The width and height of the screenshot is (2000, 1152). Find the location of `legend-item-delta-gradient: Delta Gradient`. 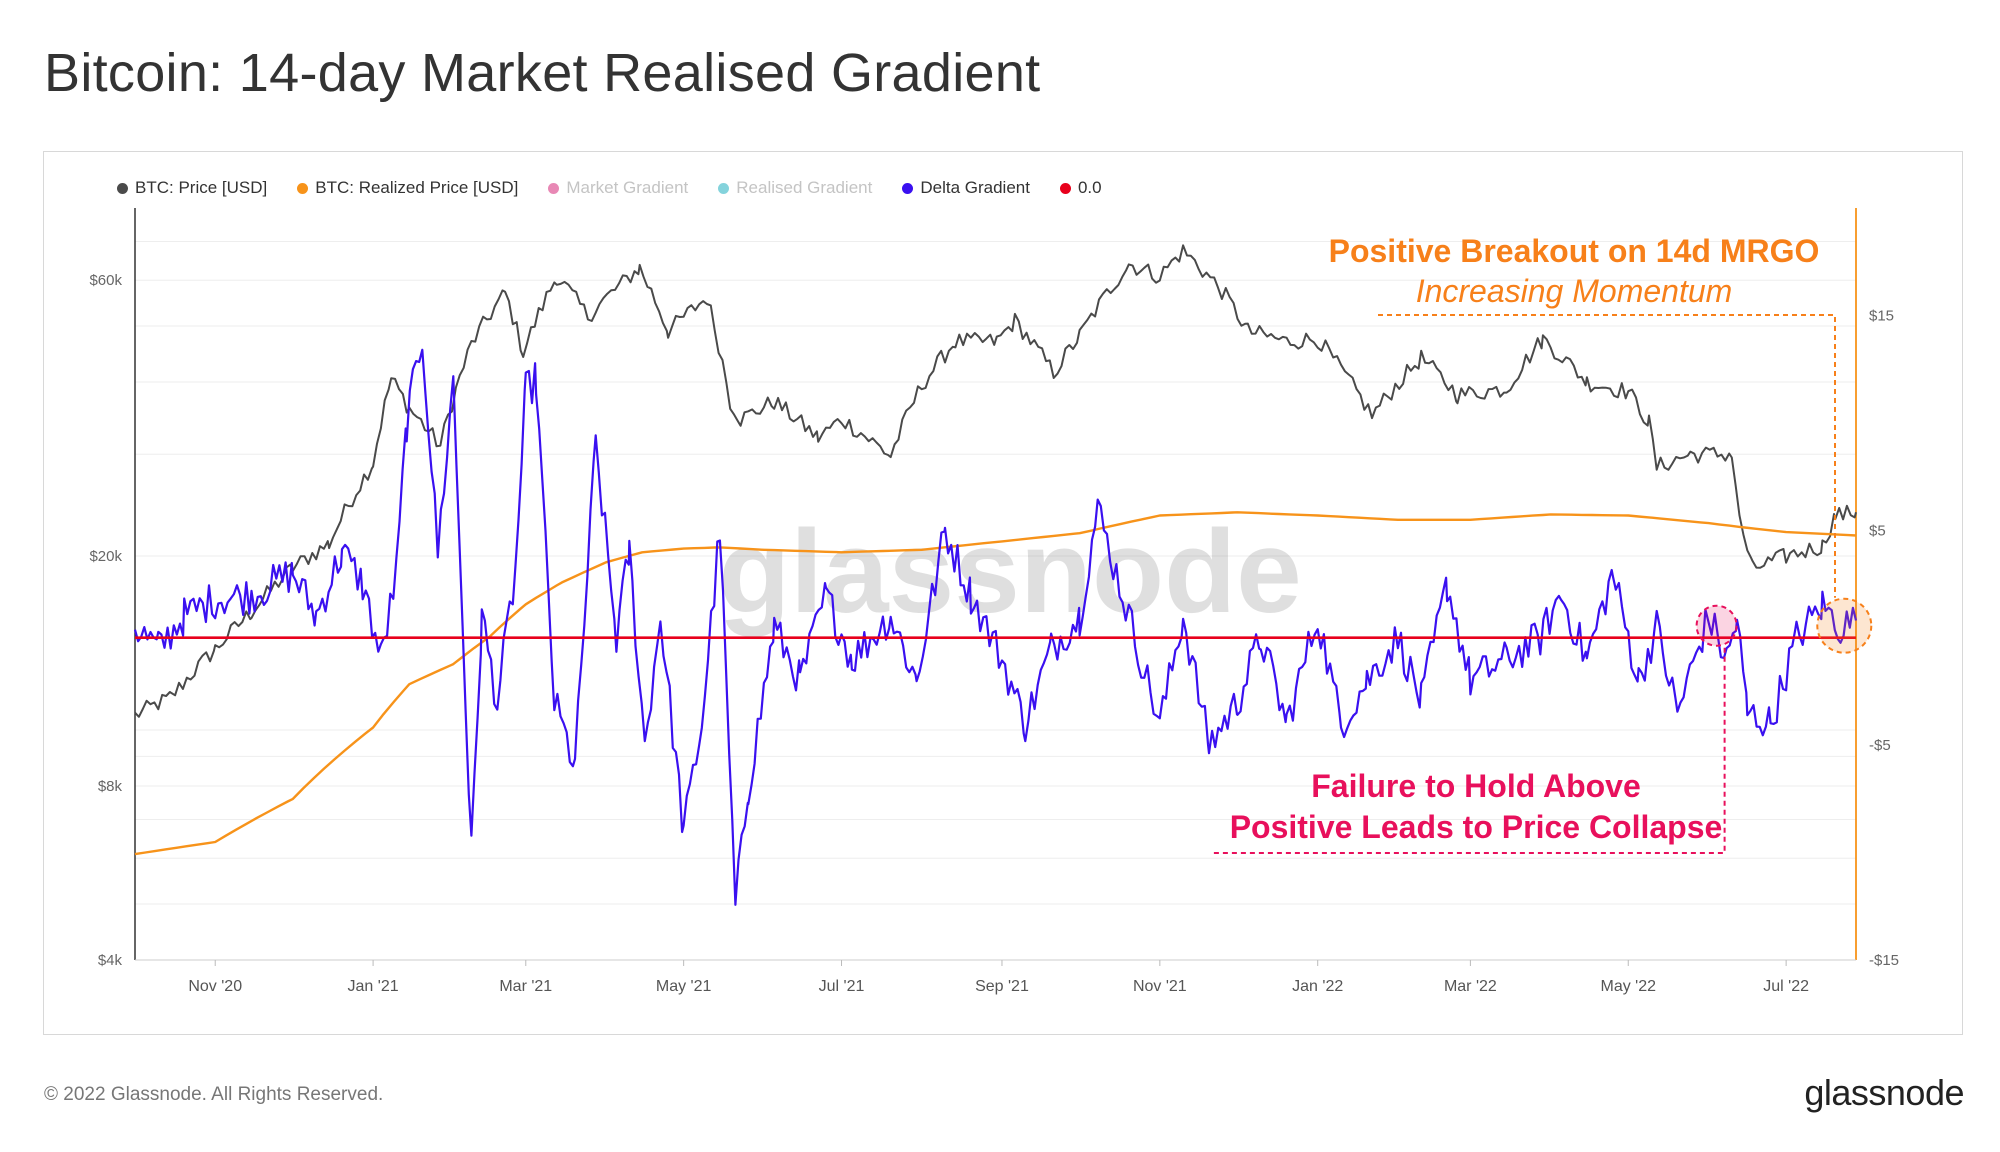

legend-item-delta-gradient: Delta Gradient is located at coordinates (966, 188).